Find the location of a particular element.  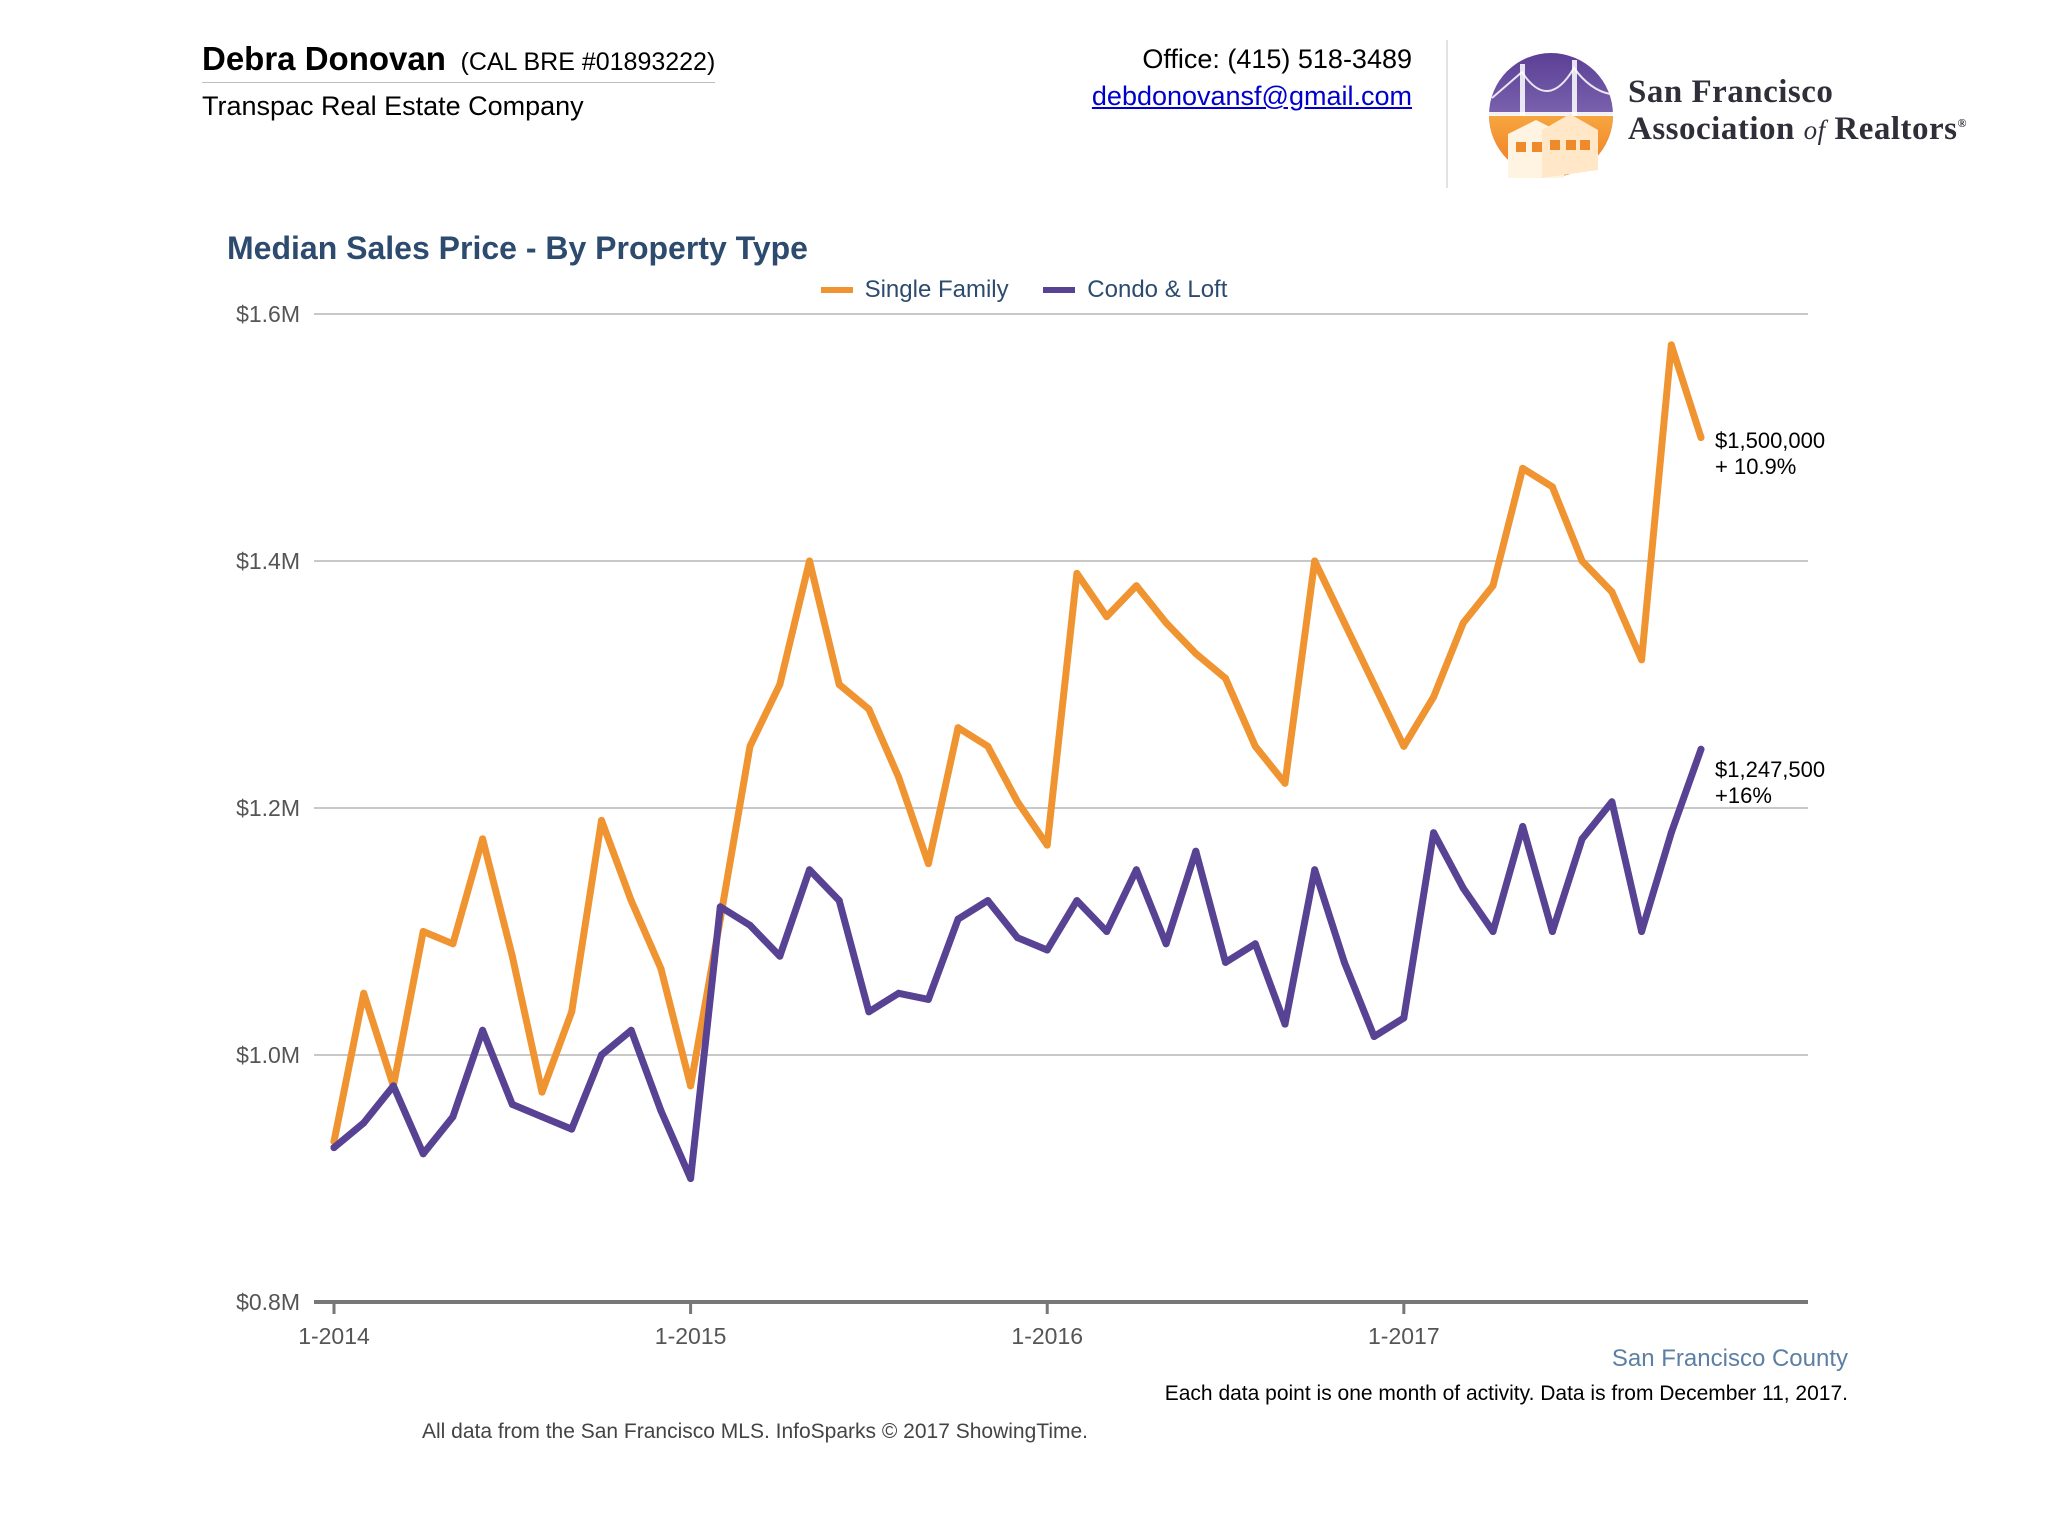

agent-name: Debra Donovan is located at coordinates (324, 58).